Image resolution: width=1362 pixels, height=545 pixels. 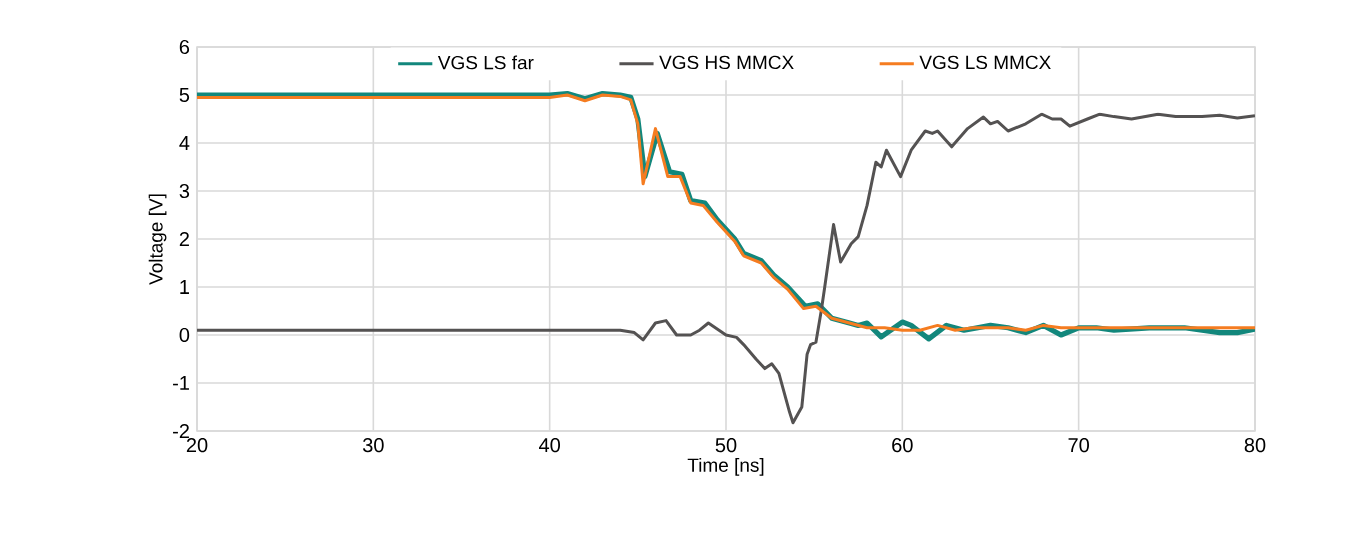 I want to click on legend-label: VGS LS MMCX, so click(x=985, y=62).